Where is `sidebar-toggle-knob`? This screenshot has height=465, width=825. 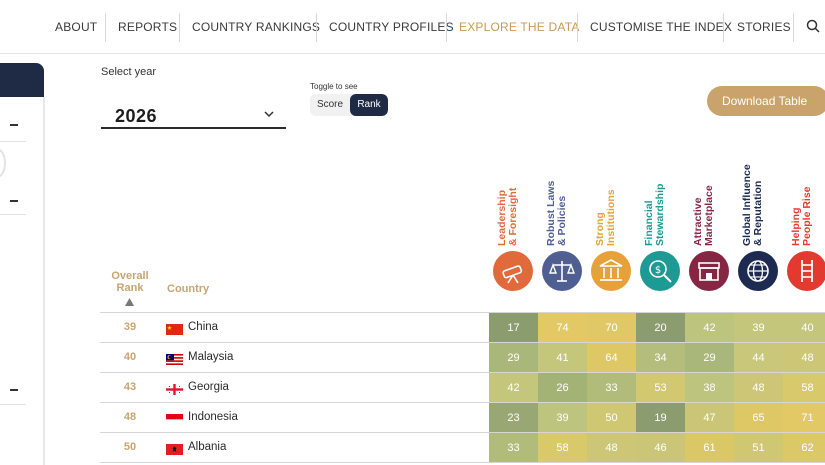
sidebar-toggle-knob is located at coordinates (3, 163).